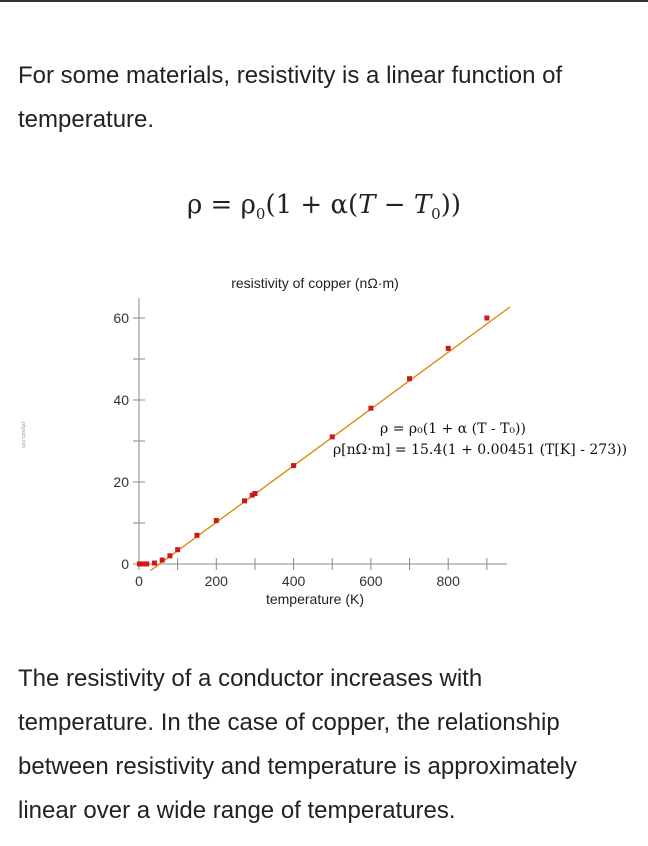  I want to click on y-tick-label: 20, so click(121, 482).